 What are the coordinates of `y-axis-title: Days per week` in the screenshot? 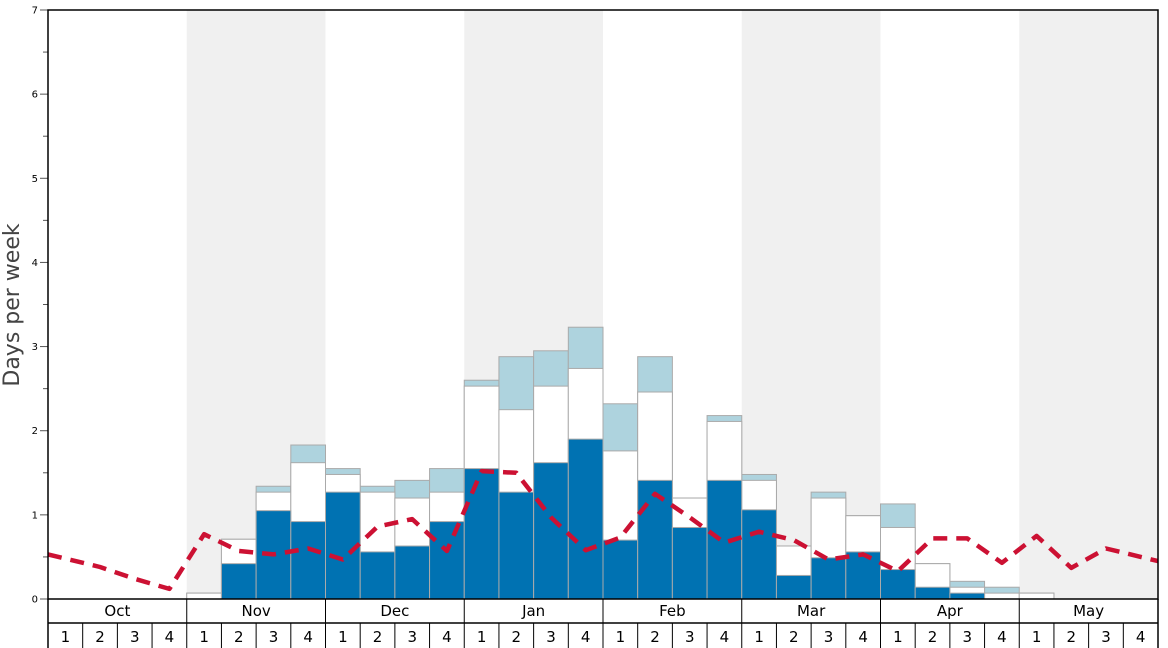 It's located at (12, 304).